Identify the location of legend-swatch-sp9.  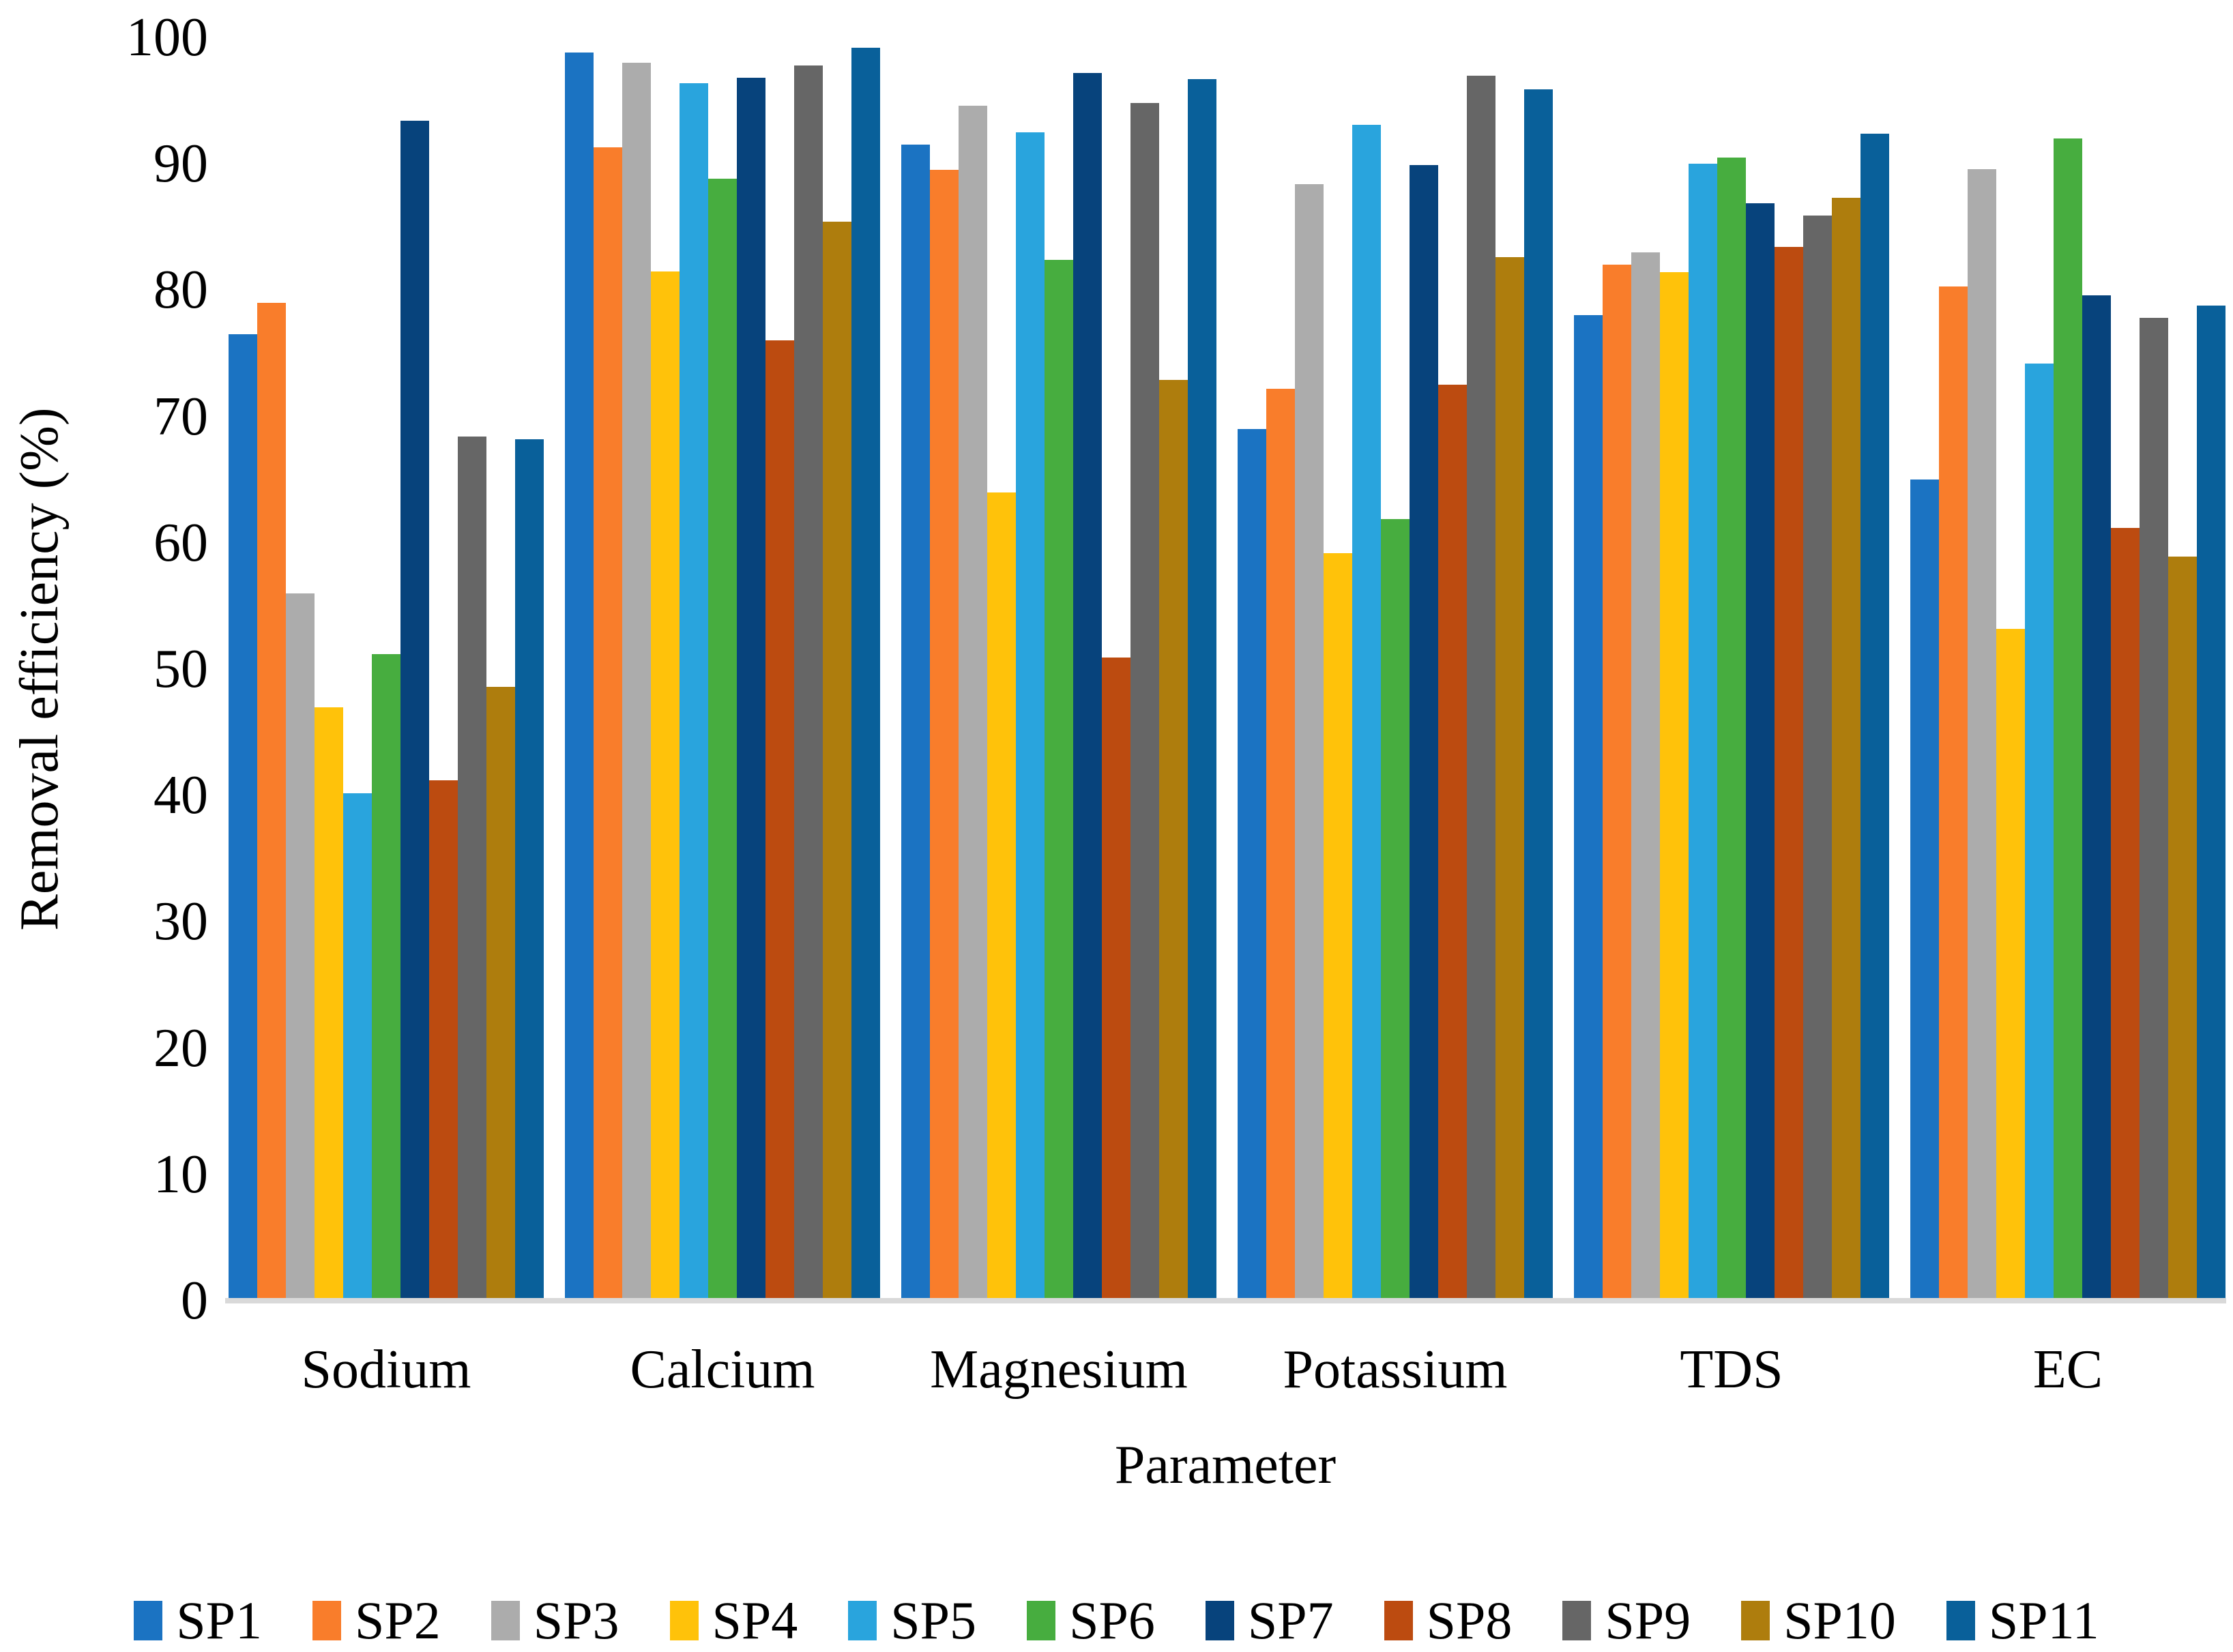
(1577, 1621).